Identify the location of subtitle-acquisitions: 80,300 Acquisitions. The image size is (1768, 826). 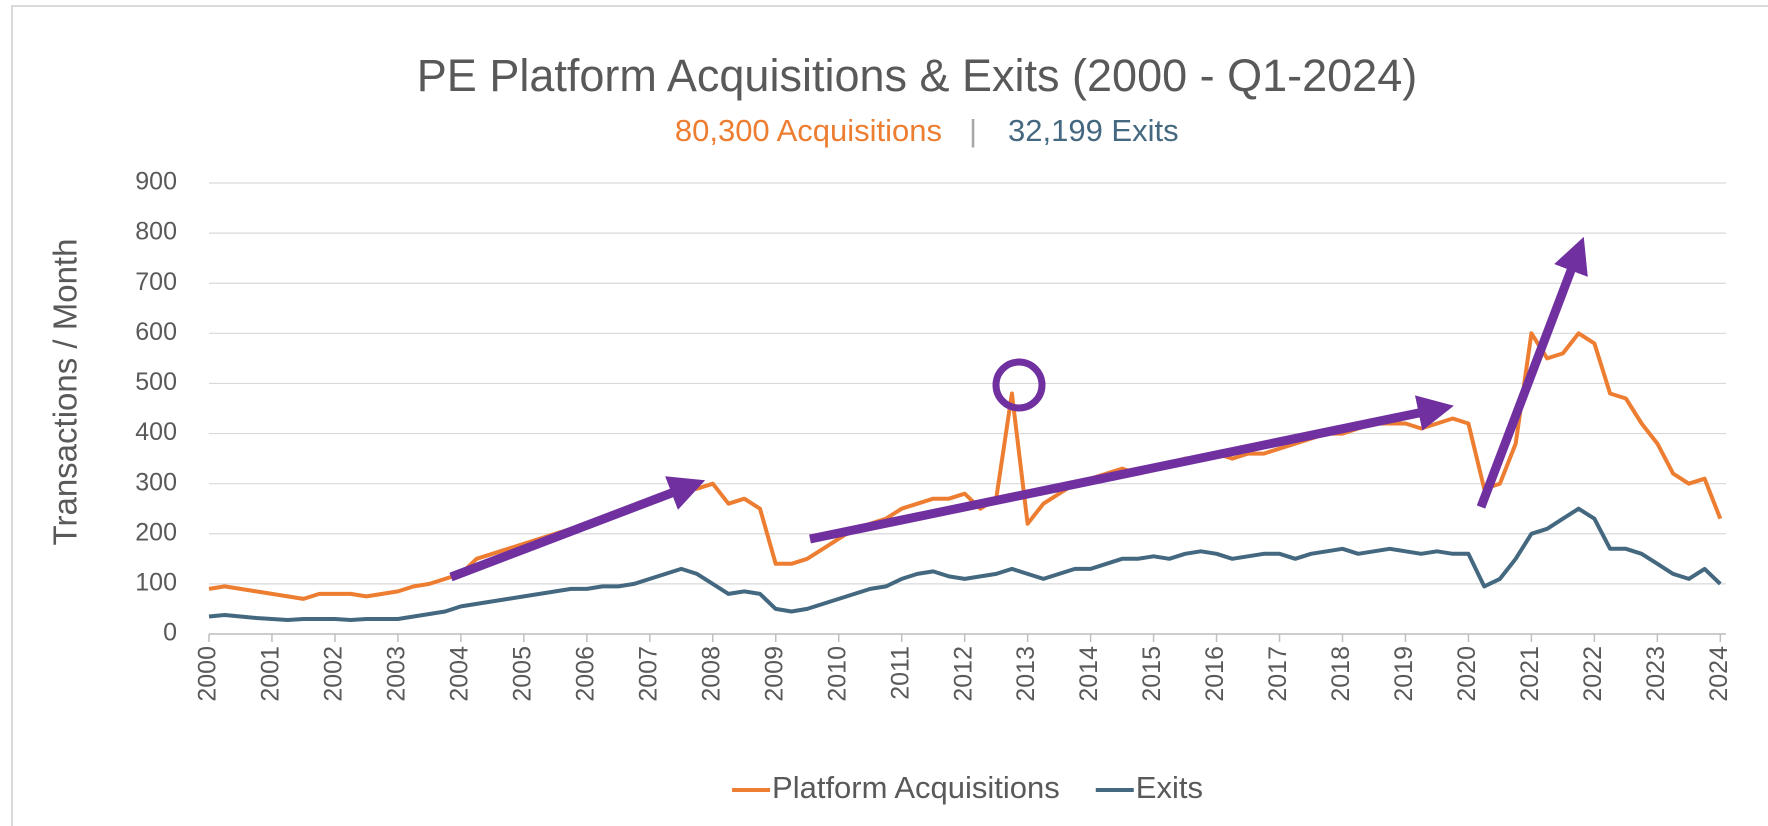
(808, 130).